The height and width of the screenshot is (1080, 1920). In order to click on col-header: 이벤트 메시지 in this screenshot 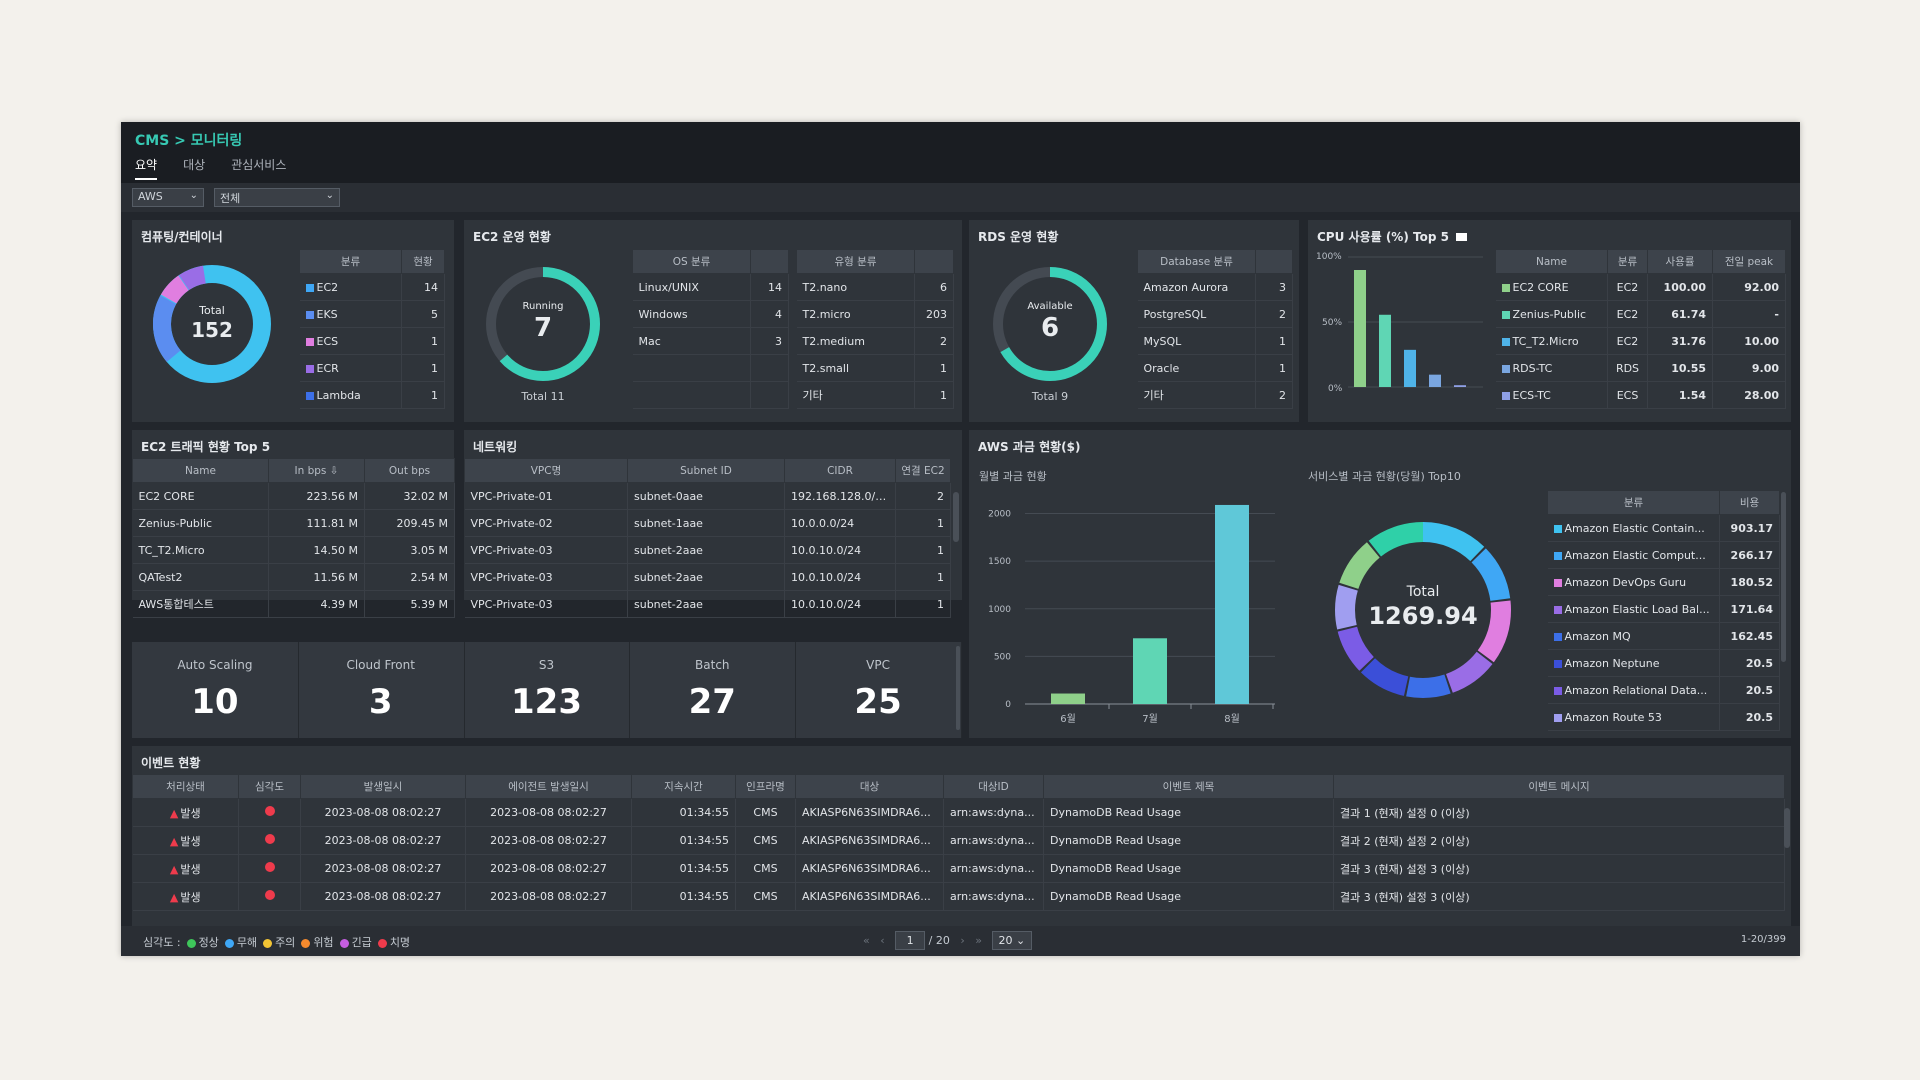, I will do `click(1559, 786)`.